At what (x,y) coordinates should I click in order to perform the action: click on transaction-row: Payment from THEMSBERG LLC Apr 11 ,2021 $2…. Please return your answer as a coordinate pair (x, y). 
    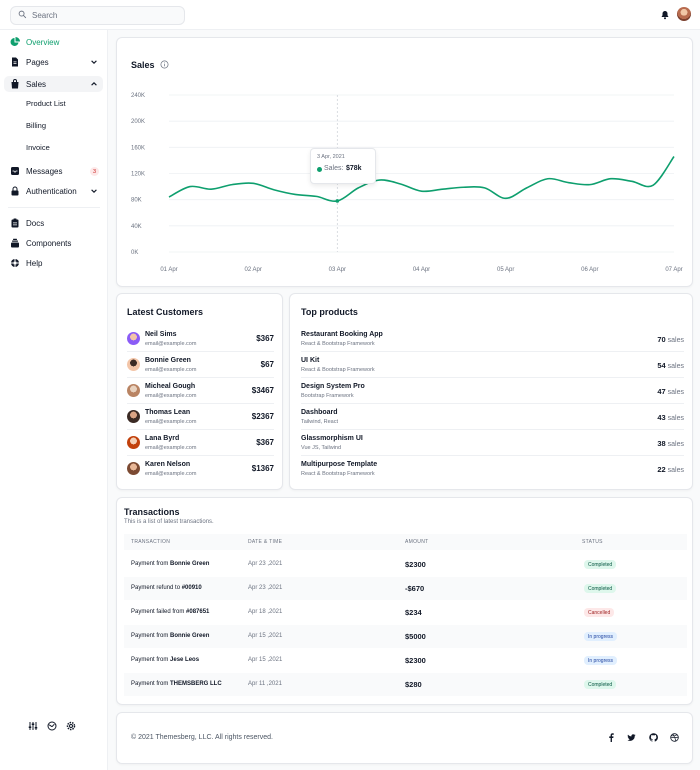
    Looking at the image, I should click on (405, 684).